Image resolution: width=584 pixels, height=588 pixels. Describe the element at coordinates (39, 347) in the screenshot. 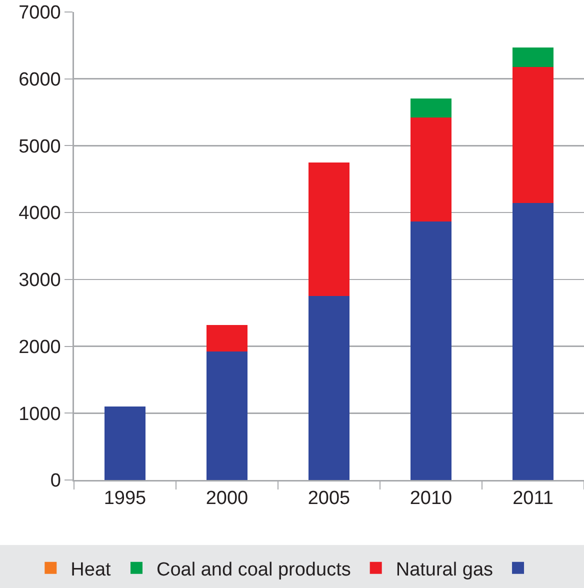

I see `y-tick-label: 2000` at that location.